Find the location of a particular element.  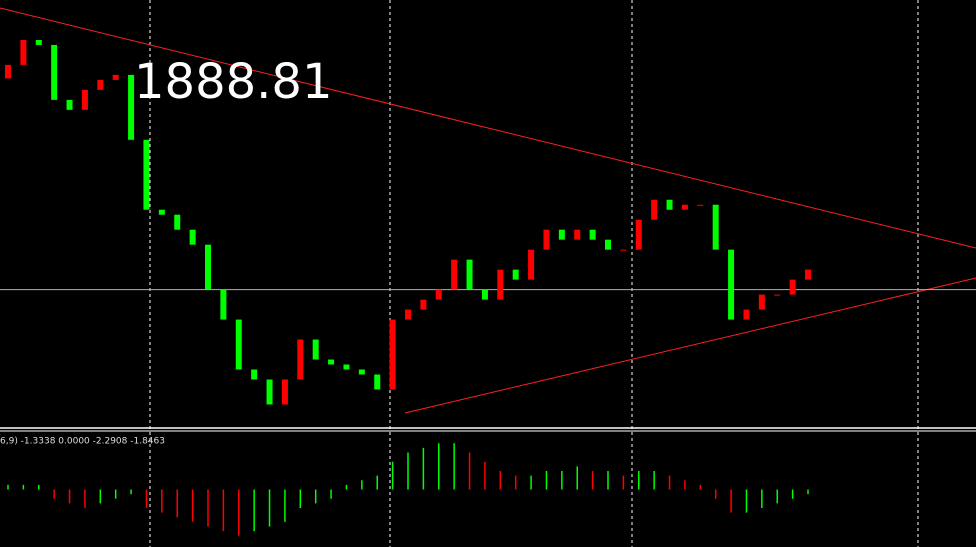

indicator-label: 6,9) -1.3338 0.0000 -2.2908 -1.8463 is located at coordinates (82, 442).